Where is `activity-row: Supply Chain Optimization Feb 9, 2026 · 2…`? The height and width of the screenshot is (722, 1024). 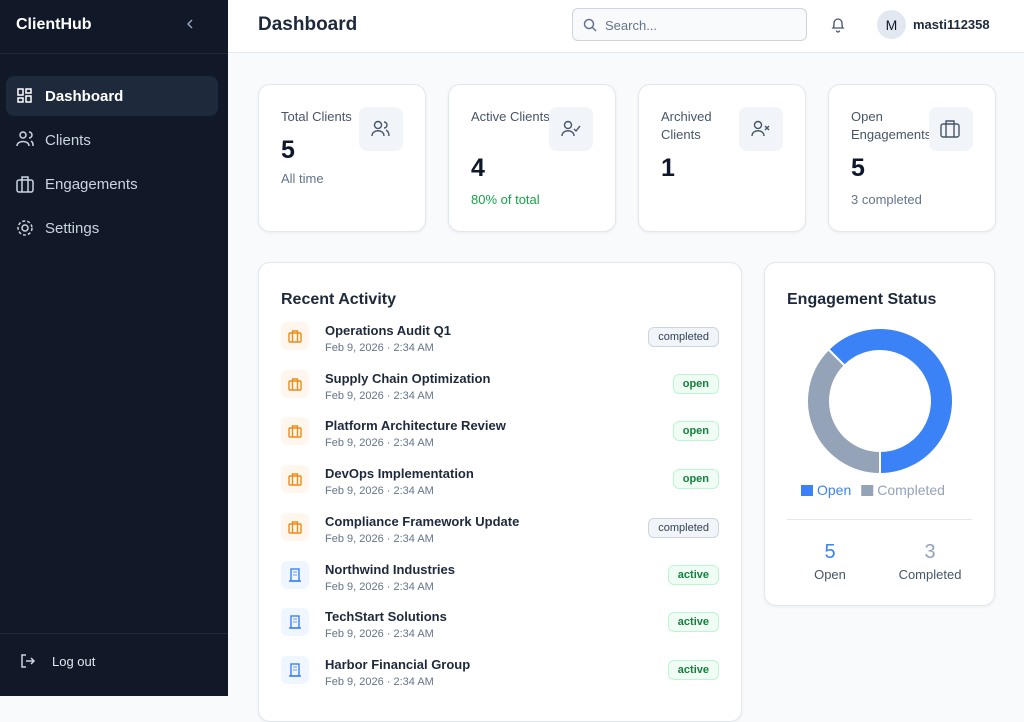
activity-row: Supply Chain Optimization Feb 9, 2026 · 2… is located at coordinates (500, 391).